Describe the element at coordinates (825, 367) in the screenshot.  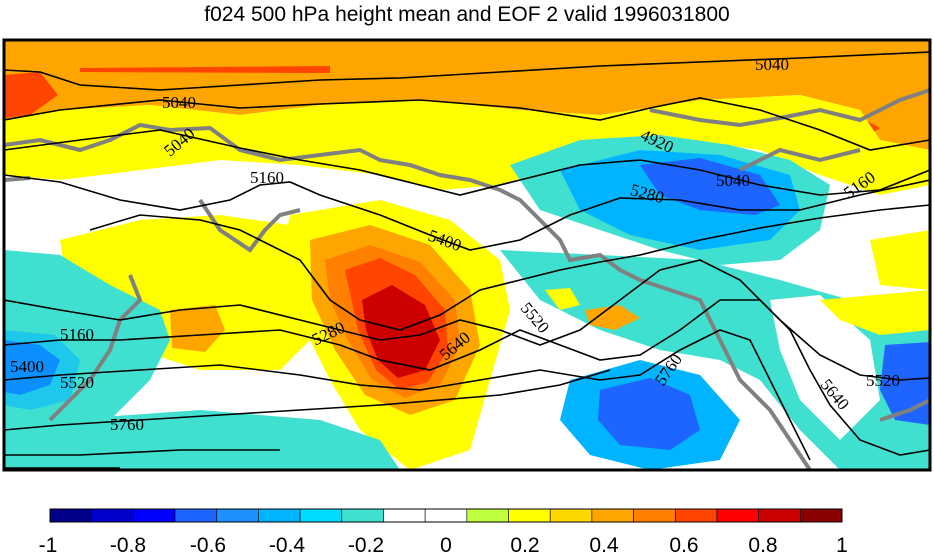
I see `white-east-channel` at that location.